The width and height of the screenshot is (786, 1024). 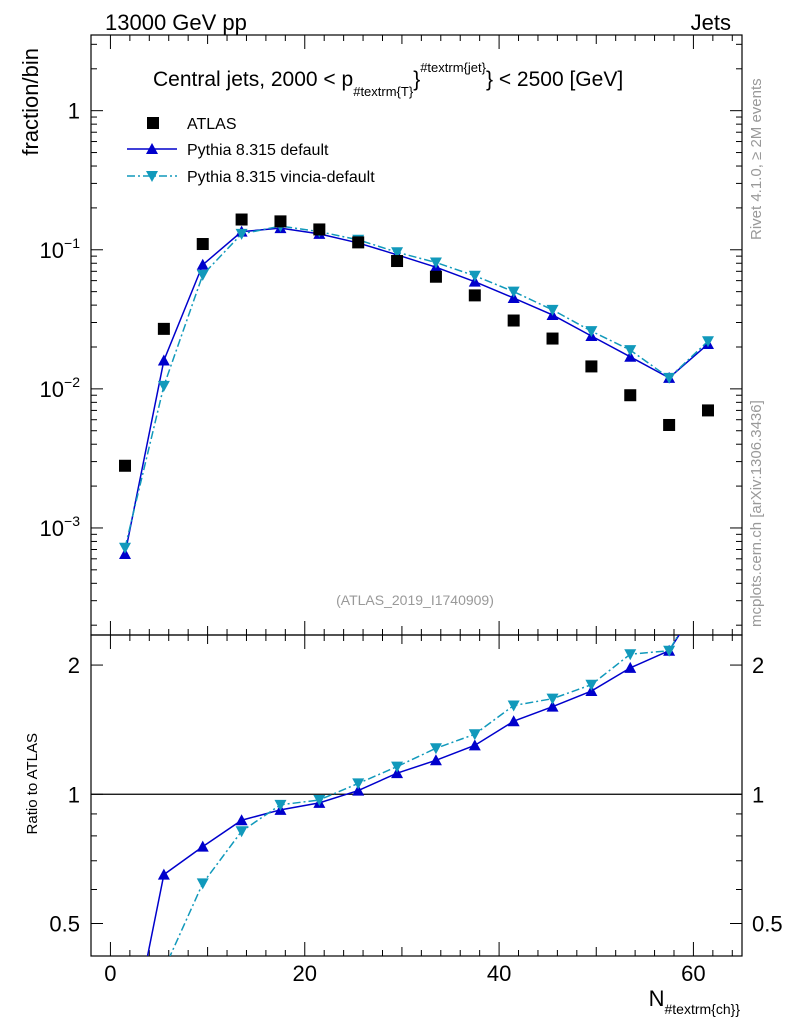 I want to click on legend-atlas-marker, so click(x=153, y=123).